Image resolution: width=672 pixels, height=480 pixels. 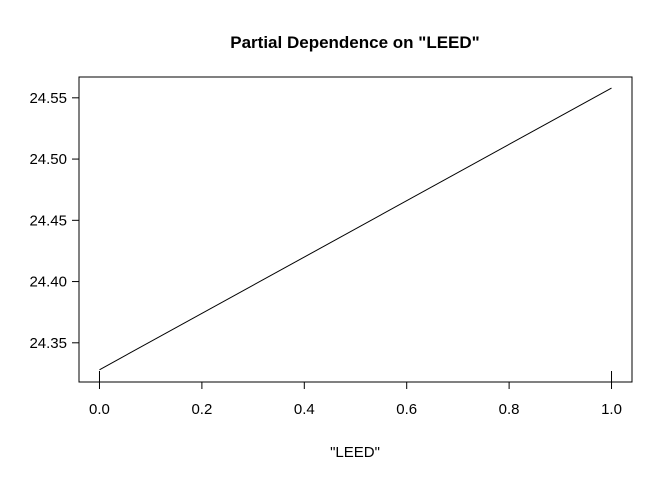 I want to click on y-tick-label: 24.55, so click(x=48, y=98).